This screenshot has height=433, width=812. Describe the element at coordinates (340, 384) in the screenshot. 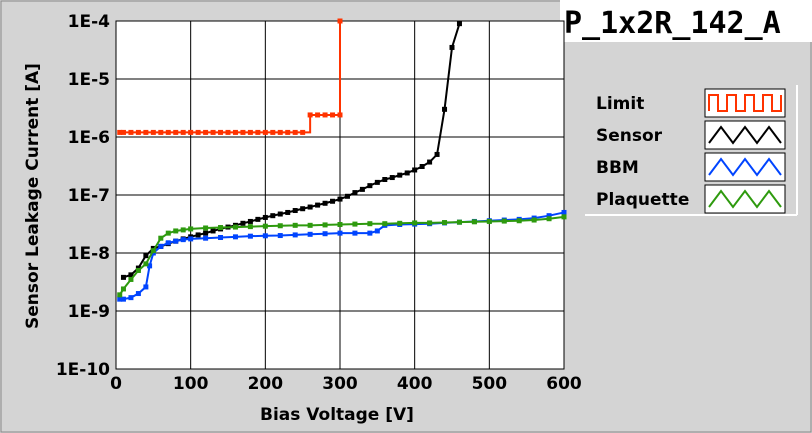

I see `x-tick-label: 300` at that location.